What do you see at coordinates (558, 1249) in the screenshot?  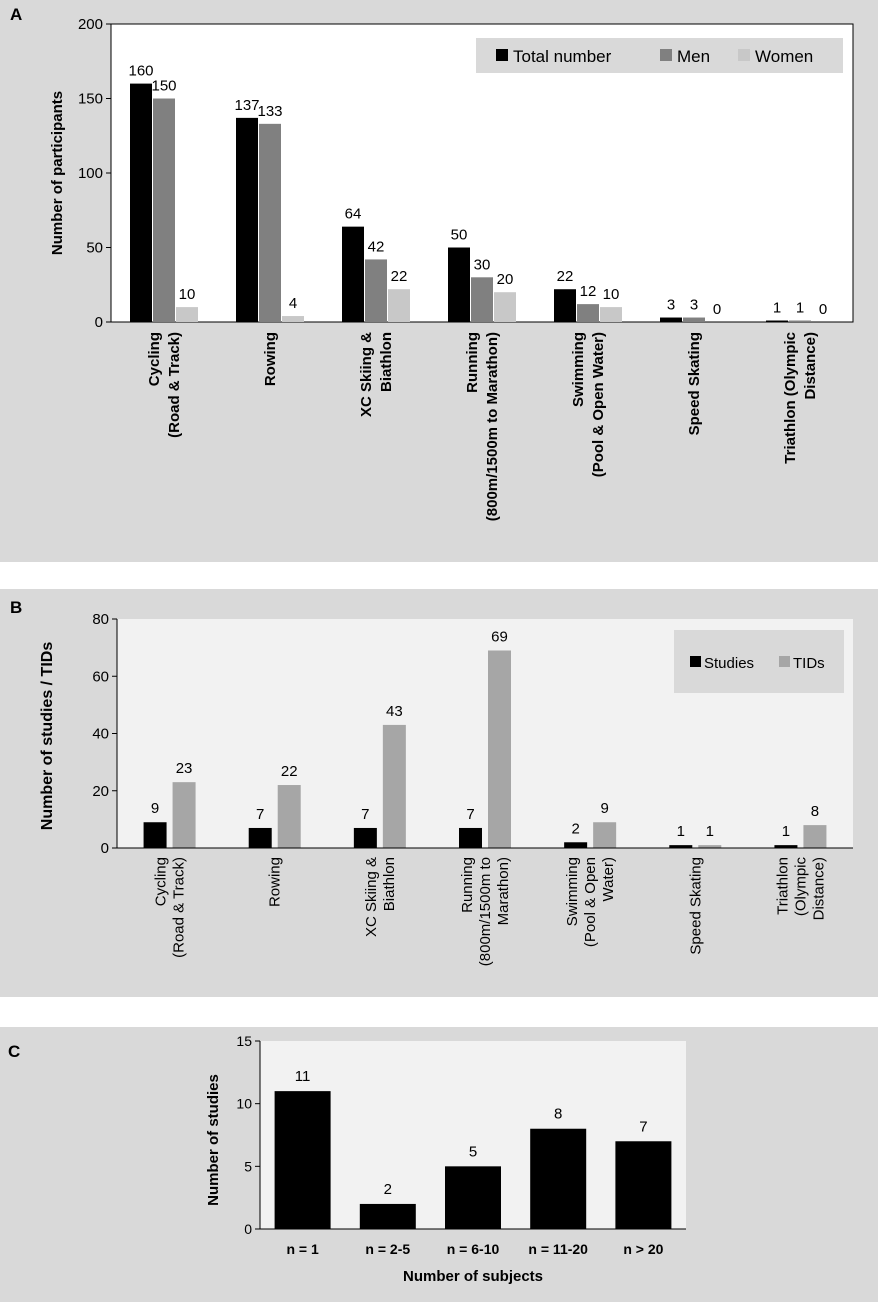 I see `category-label: n = 11-20` at bounding box center [558, 1249].